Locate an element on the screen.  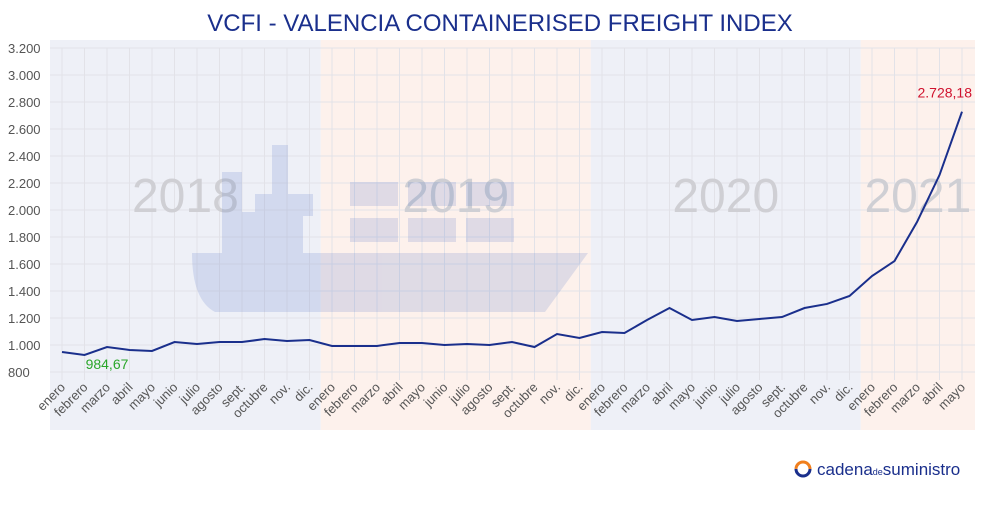
logo-suffix: suministro is located at coordinates (921, 469).